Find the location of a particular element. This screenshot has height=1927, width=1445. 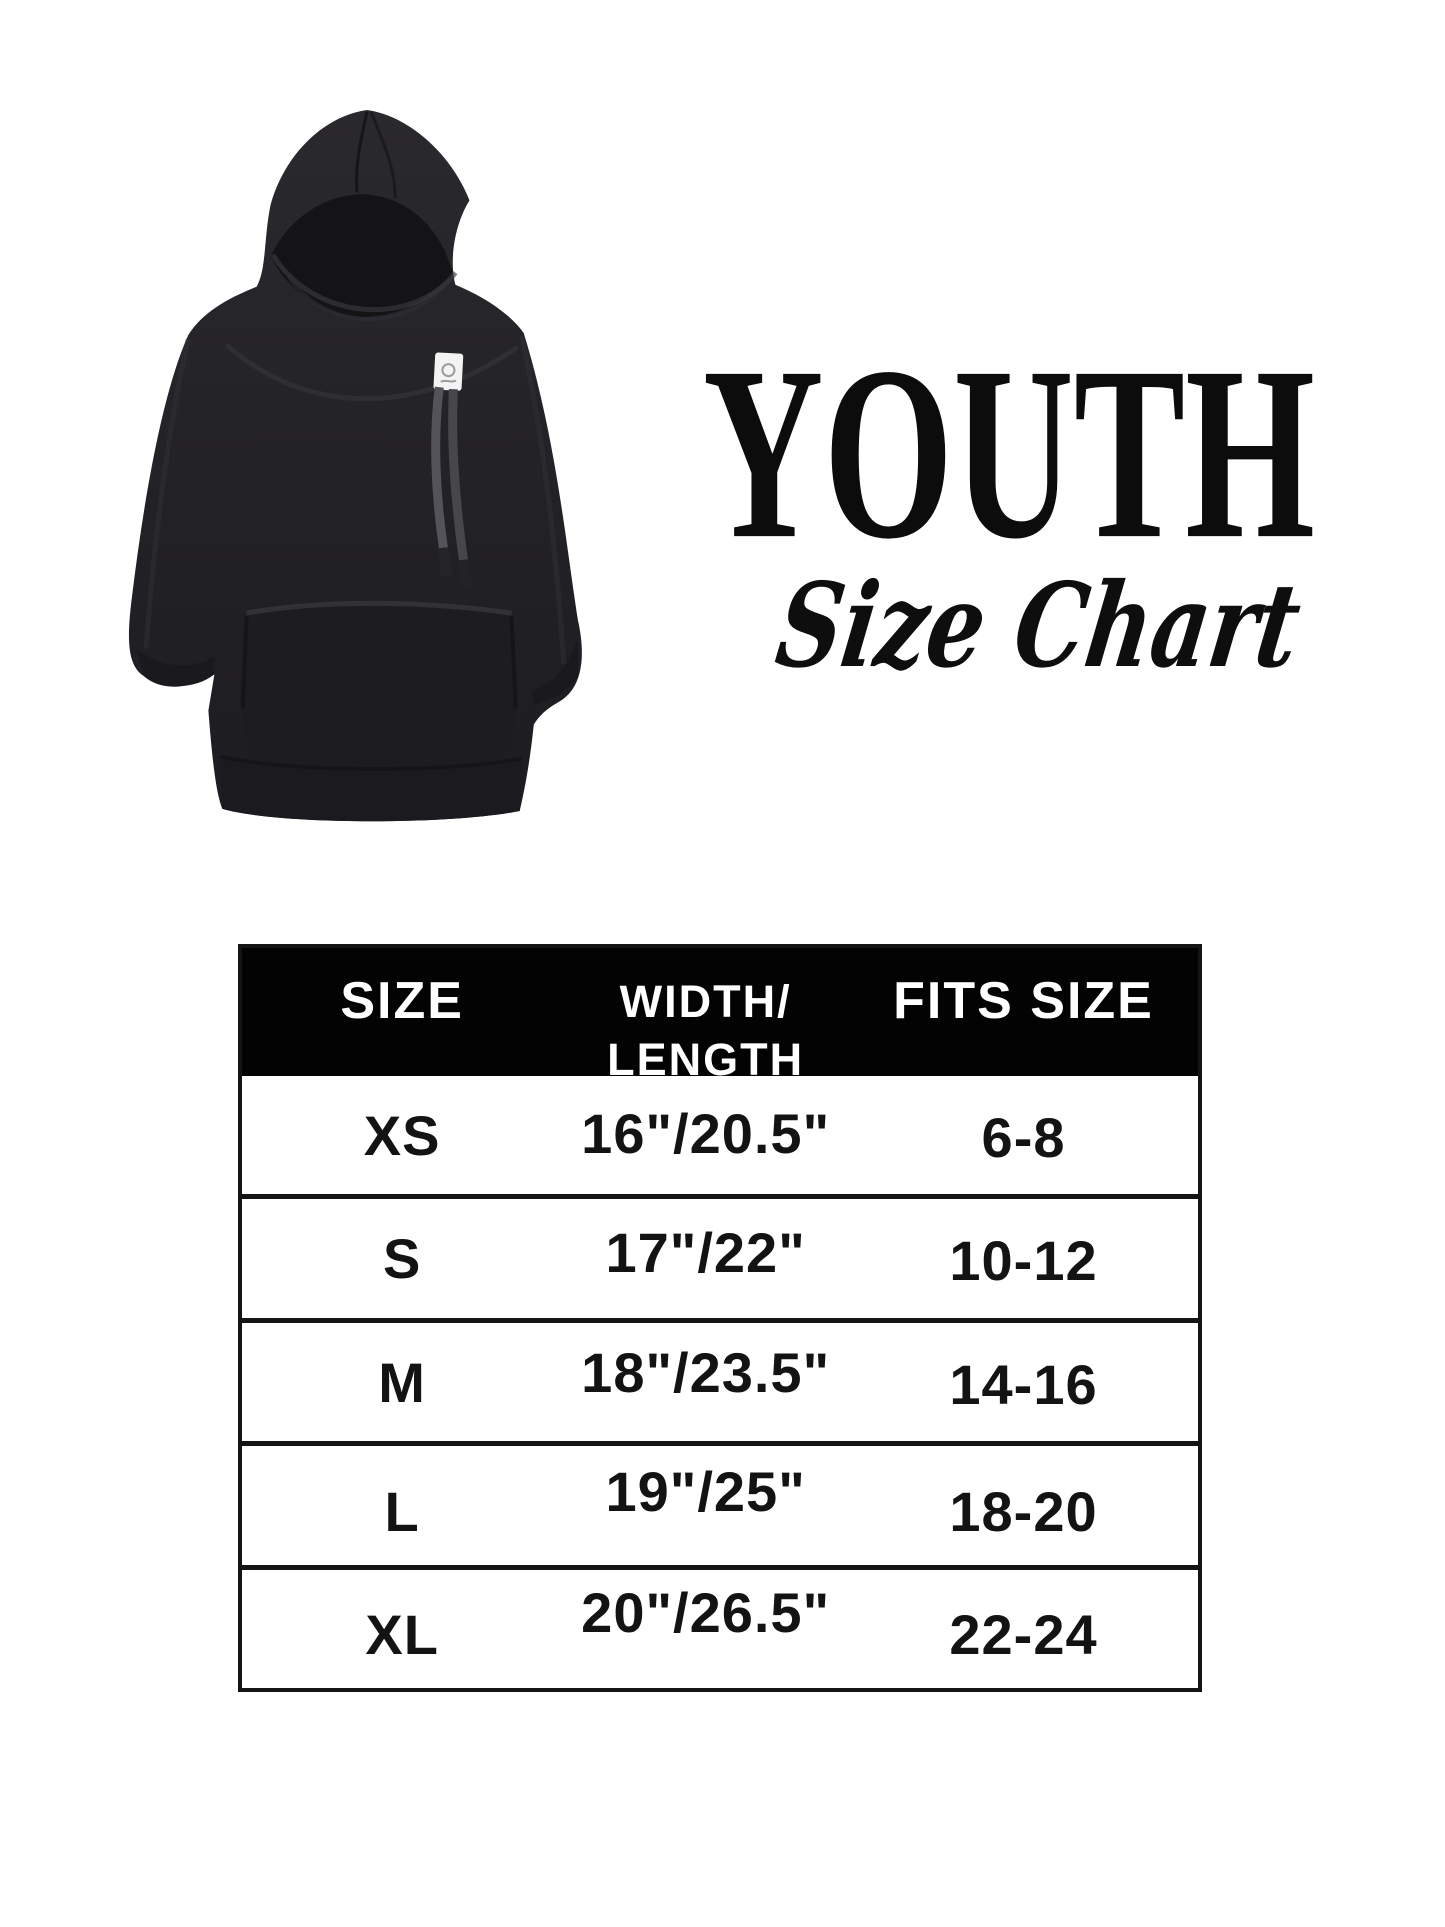

fits-size-cell: 14-16 is located at coordinates (1023, 1384).